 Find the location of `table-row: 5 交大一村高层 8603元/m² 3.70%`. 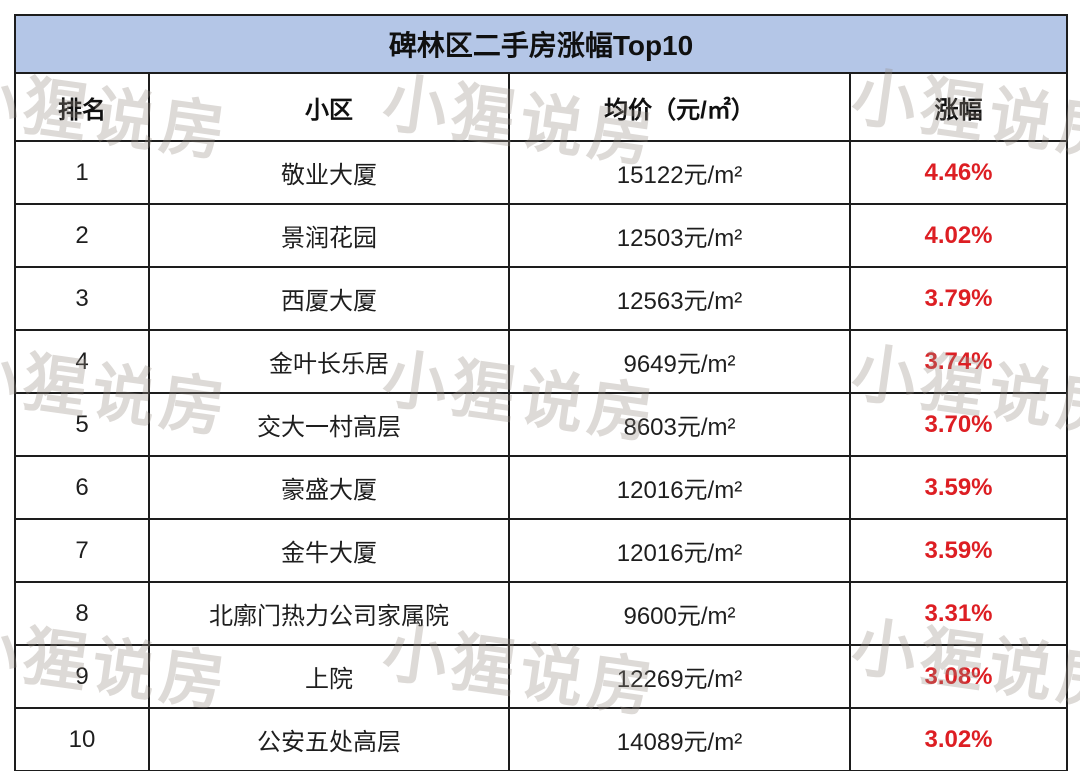

table-row: 5 交大一村高层 8603元/m² 3.70% is located at coordinates (541, 424).